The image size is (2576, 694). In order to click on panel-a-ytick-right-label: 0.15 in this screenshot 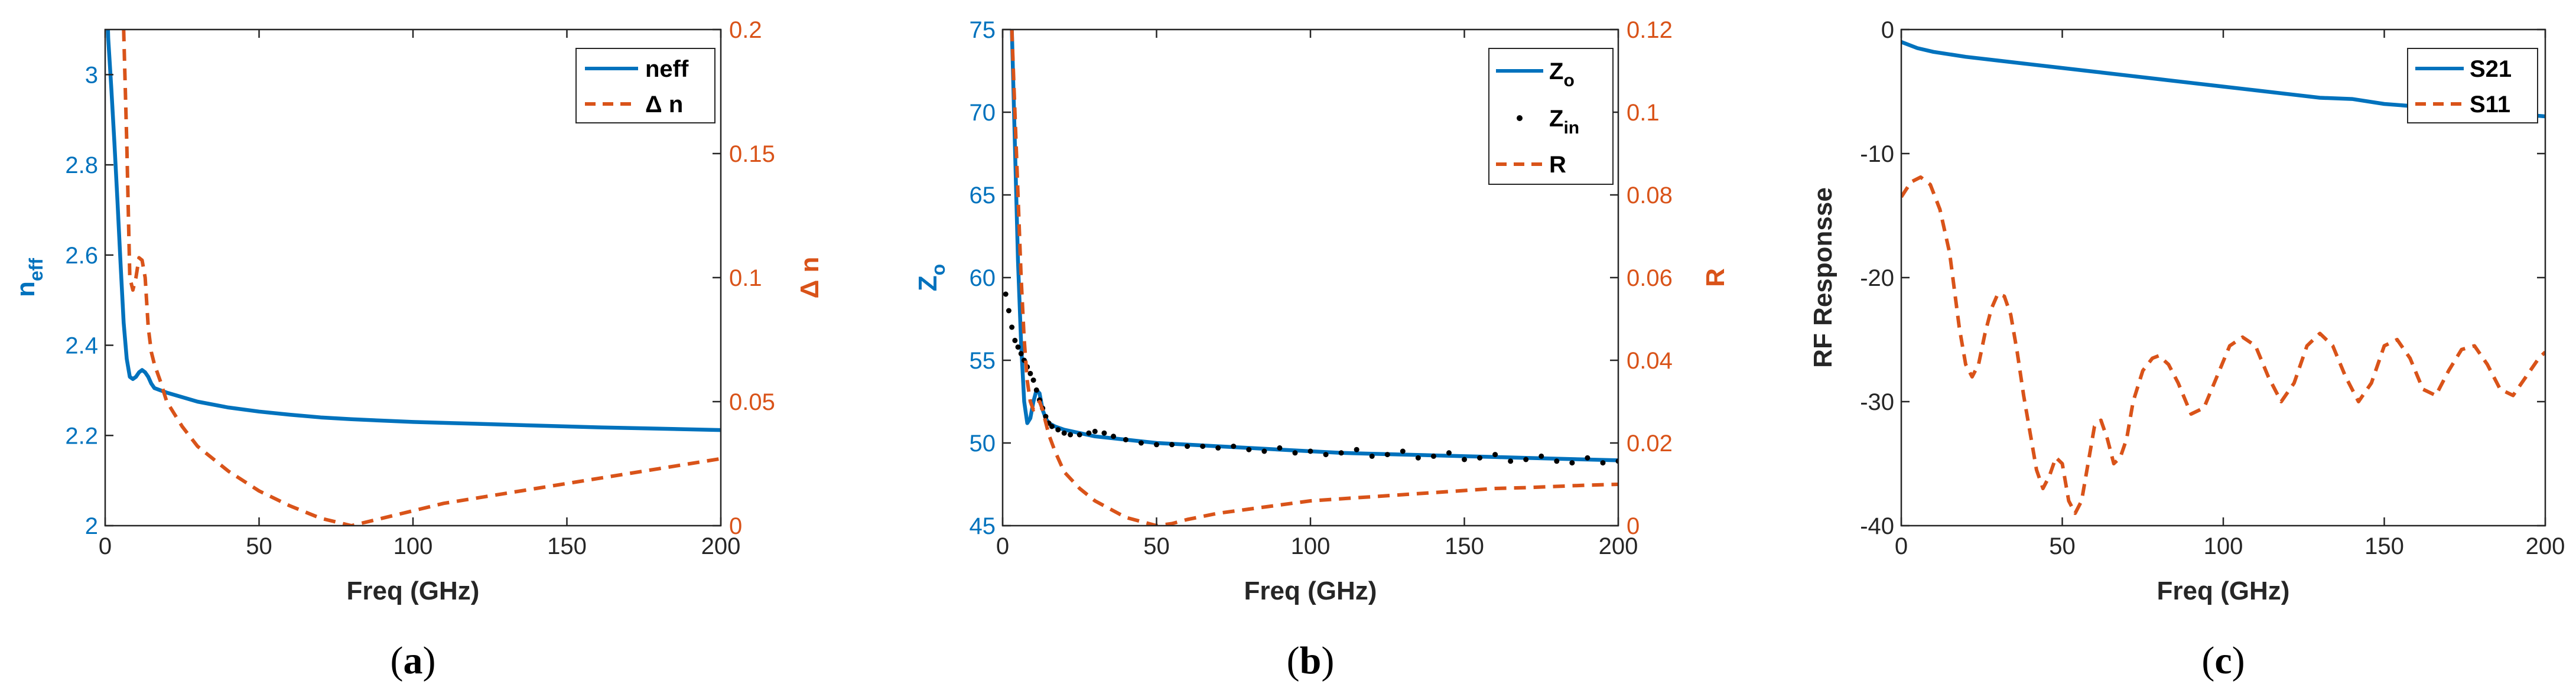, I will do `click(752, 154)`.